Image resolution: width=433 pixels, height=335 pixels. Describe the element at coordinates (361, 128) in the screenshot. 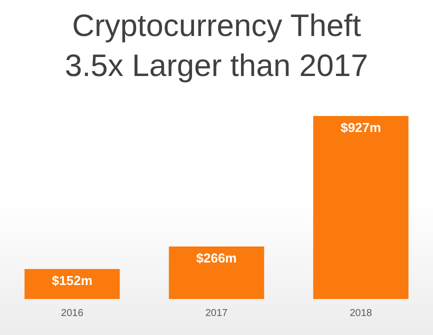

I see `data-label: $927m` at that location.